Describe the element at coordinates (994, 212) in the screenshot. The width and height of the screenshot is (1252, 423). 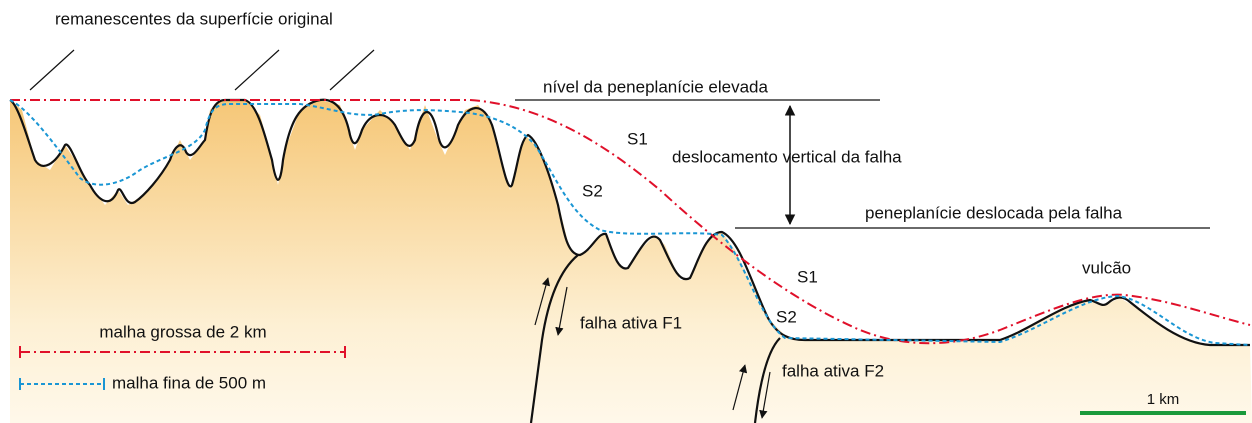
I see `label: peneplanície deslocada pela falha` at that location.